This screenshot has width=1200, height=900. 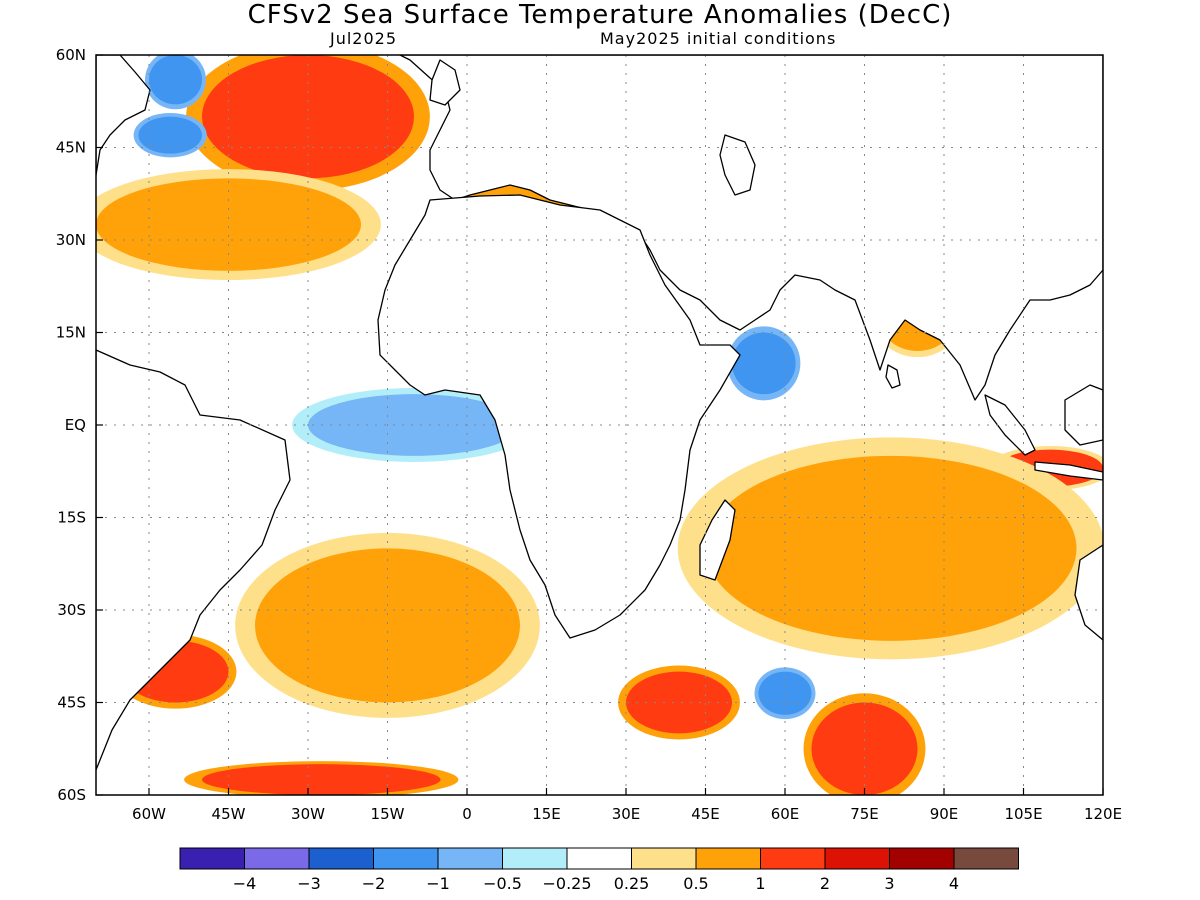 What do you see at coordinates (864, 814) in the screenshot?
I see `x-tick-label: 75E` at bounding box center [864, 814].